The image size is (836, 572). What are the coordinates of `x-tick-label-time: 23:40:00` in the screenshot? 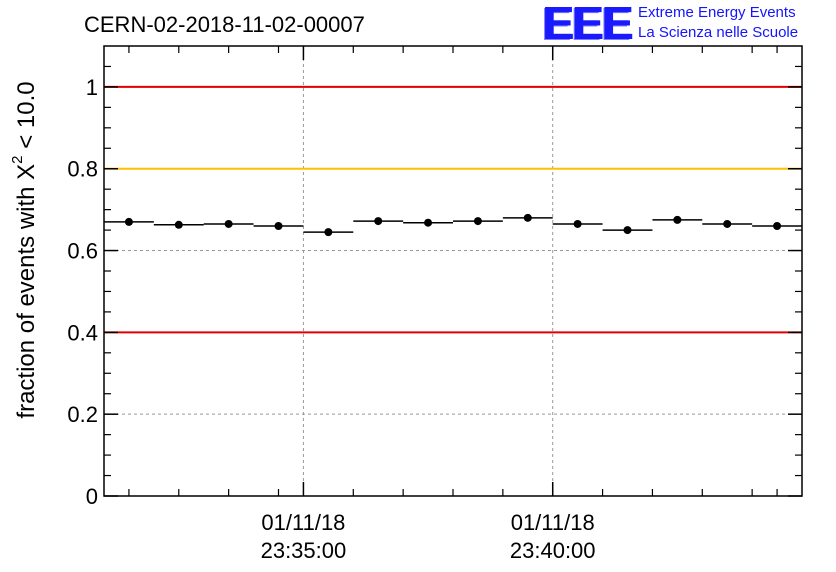 It's located at (553, 550).